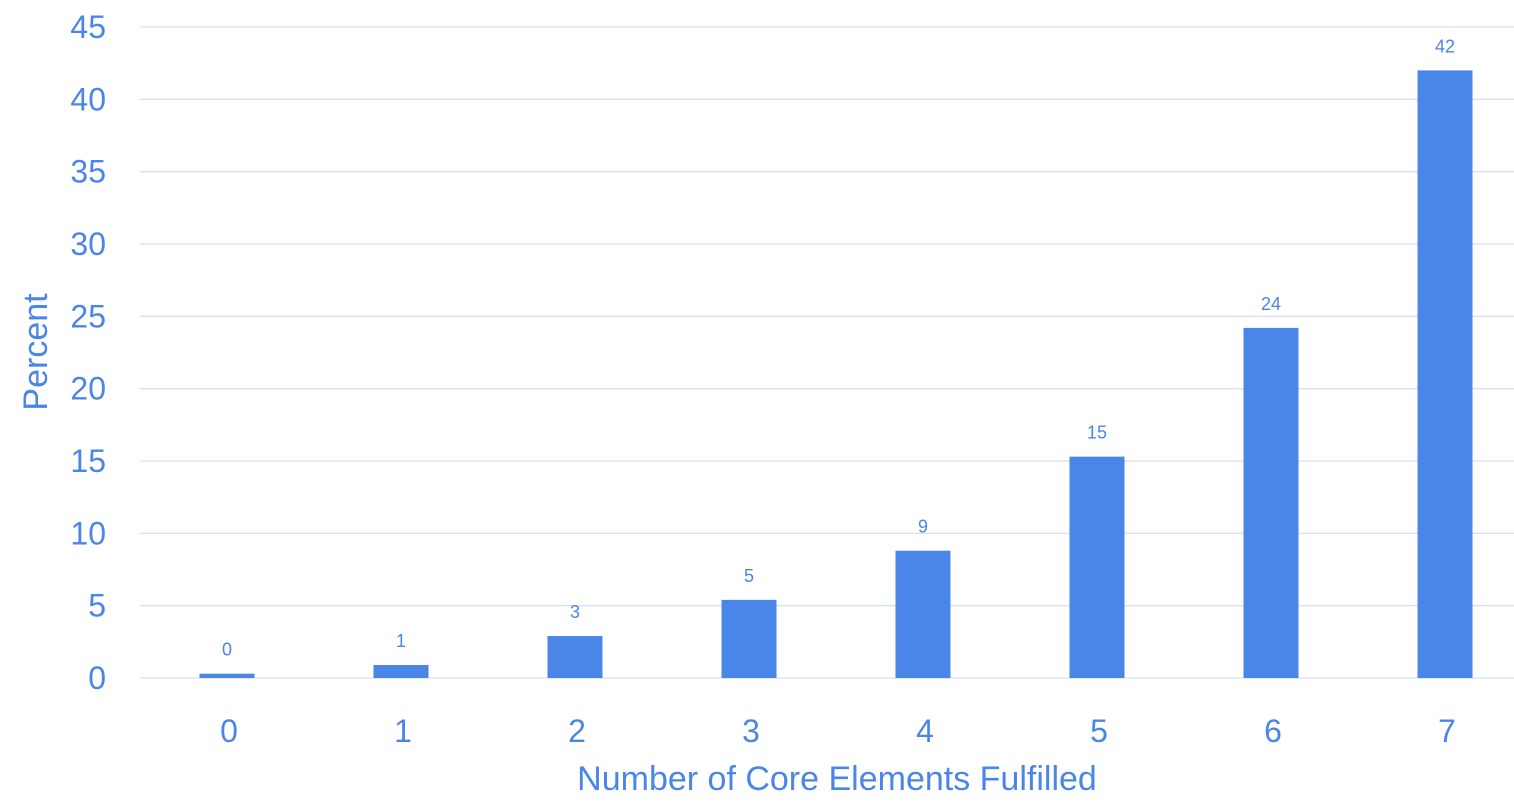 The width and height of the screenshot is (1514, 802). Describe the element at coordinates (575, 612) in the screenshot. I see `data-label: 3` at that location.